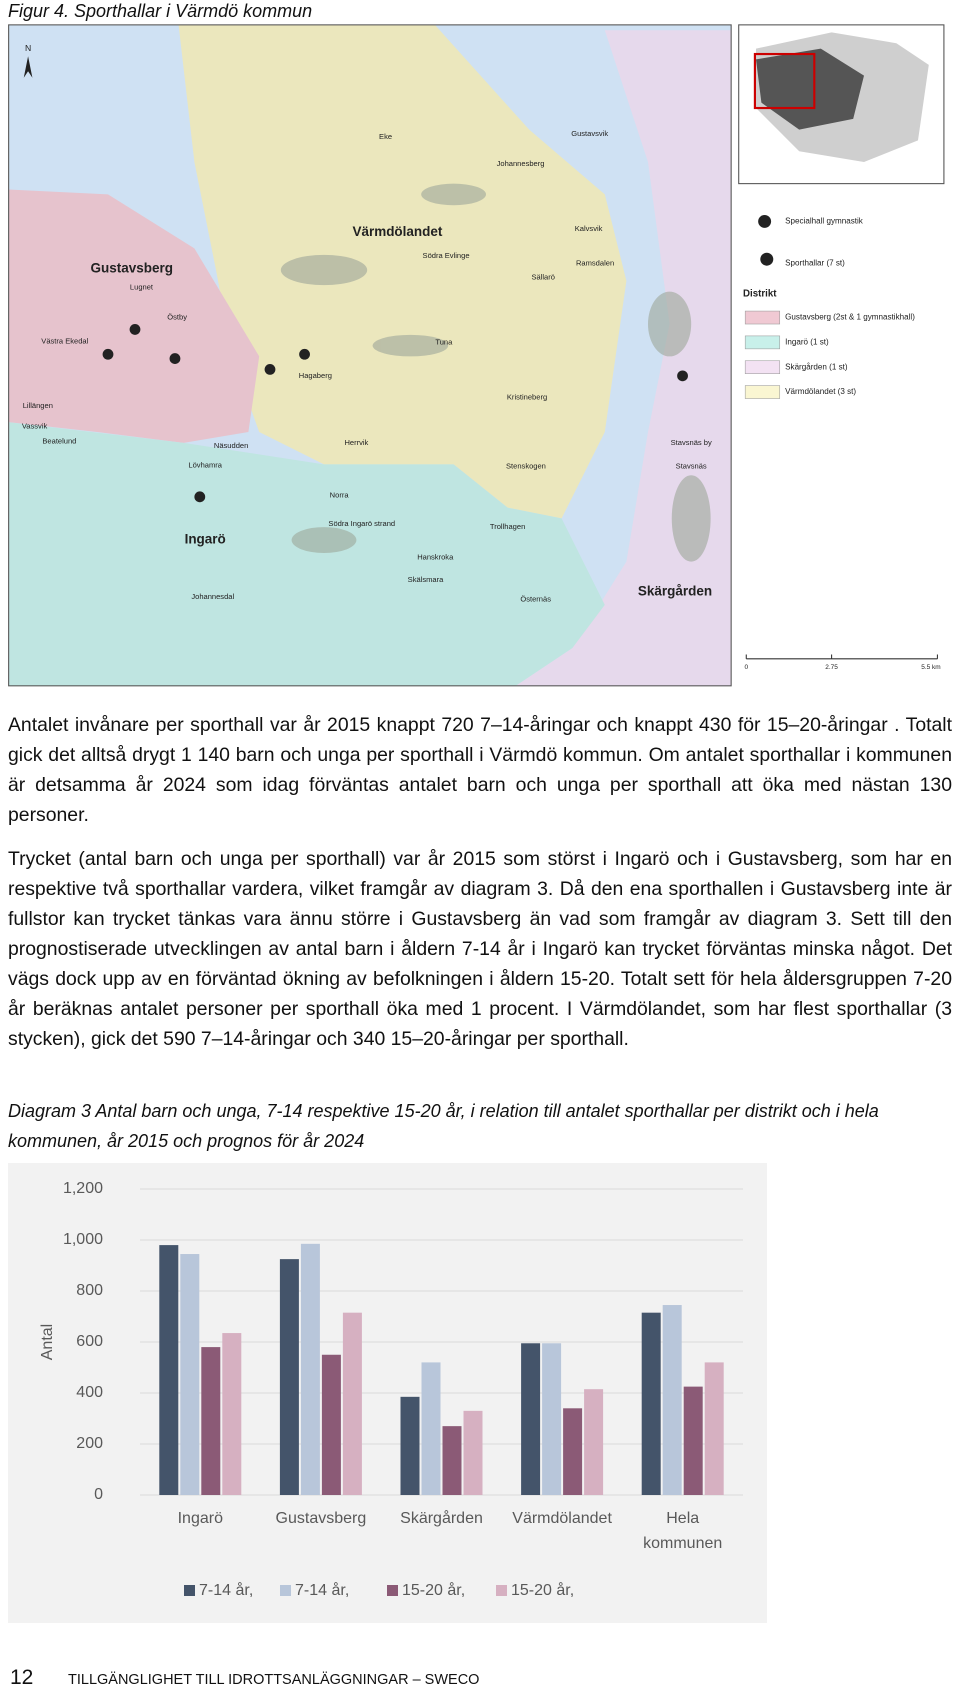  Describe the element at coordinates (134, 316) in the screenshot. I see `district-gustavsberg` at that location.